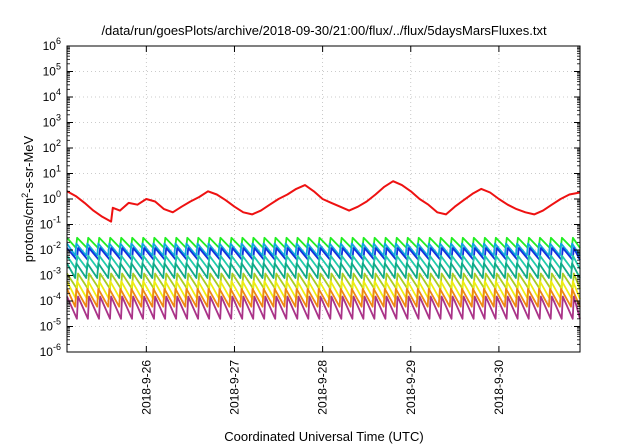 This screenshot has height=448, width=640. I want to click on y-tick-label: 10³, so click(52, 121).